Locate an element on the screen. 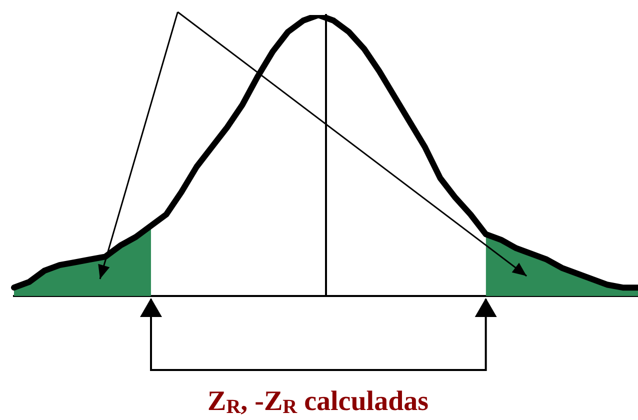 This screenshot has height=420, width=638. text: Z$_{R}$, -Z$_{R}$ calculadas is located at coordinates (318, 402).